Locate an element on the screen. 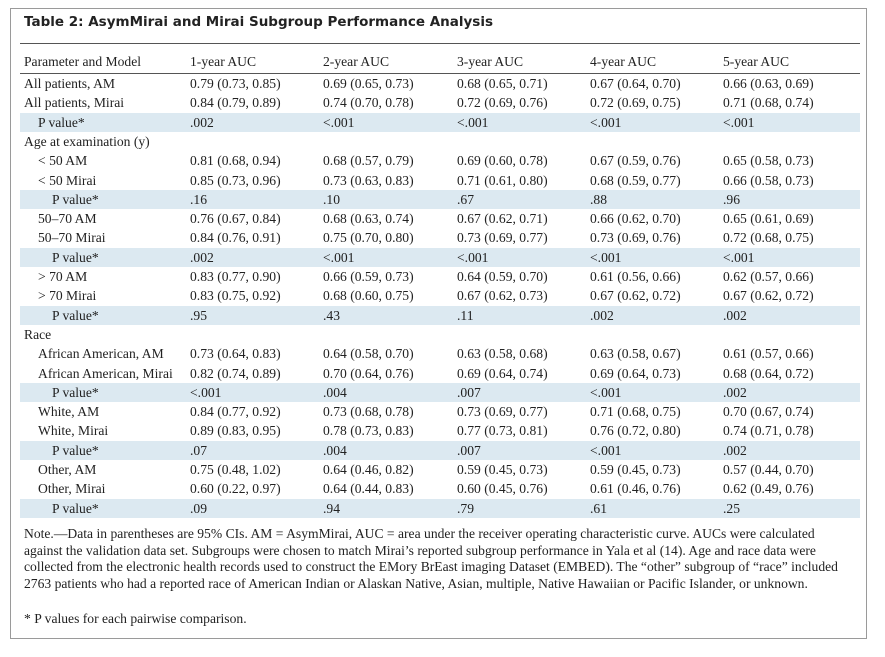 The image size is (885, 657). row-label: 50–70 AM is located at coordinates (67, 219).